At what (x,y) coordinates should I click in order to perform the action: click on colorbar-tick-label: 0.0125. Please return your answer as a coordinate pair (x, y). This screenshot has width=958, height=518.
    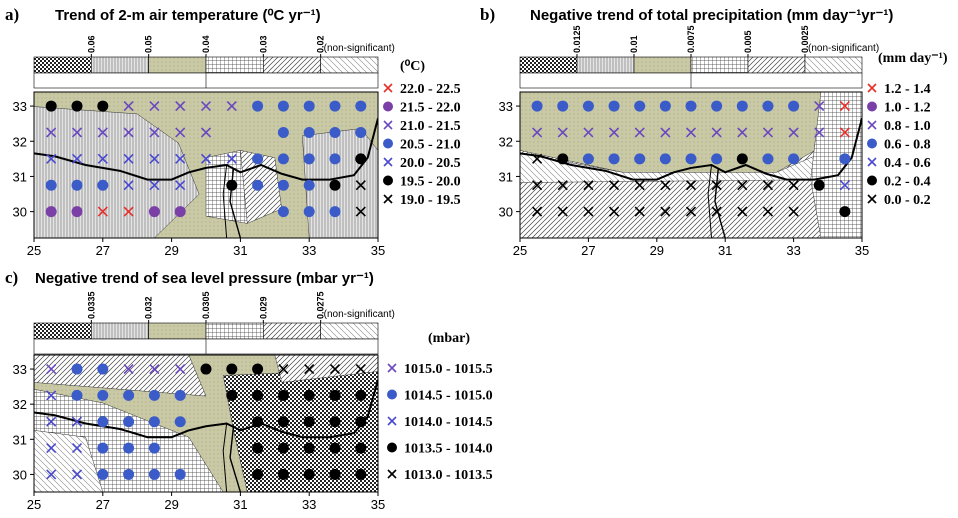
    Looking at the image, I should click on (577, 39).